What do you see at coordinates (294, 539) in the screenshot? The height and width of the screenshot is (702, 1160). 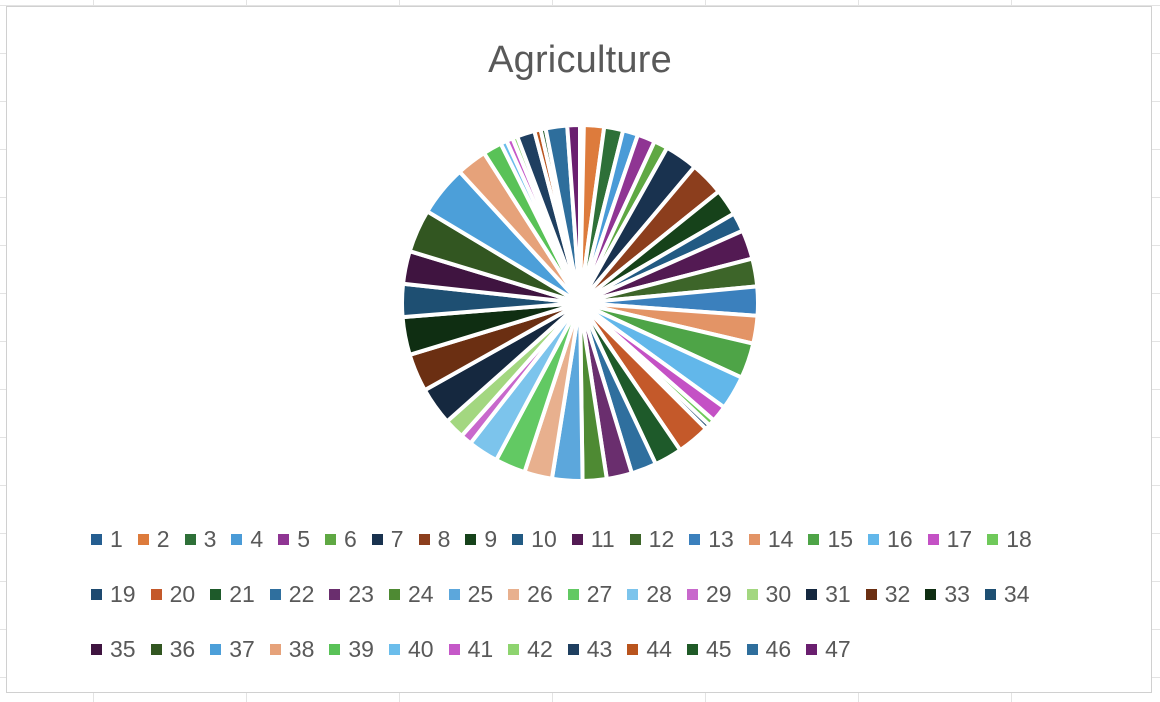 I see `legend-entry-5: 5` at bounding box center [294, 539].